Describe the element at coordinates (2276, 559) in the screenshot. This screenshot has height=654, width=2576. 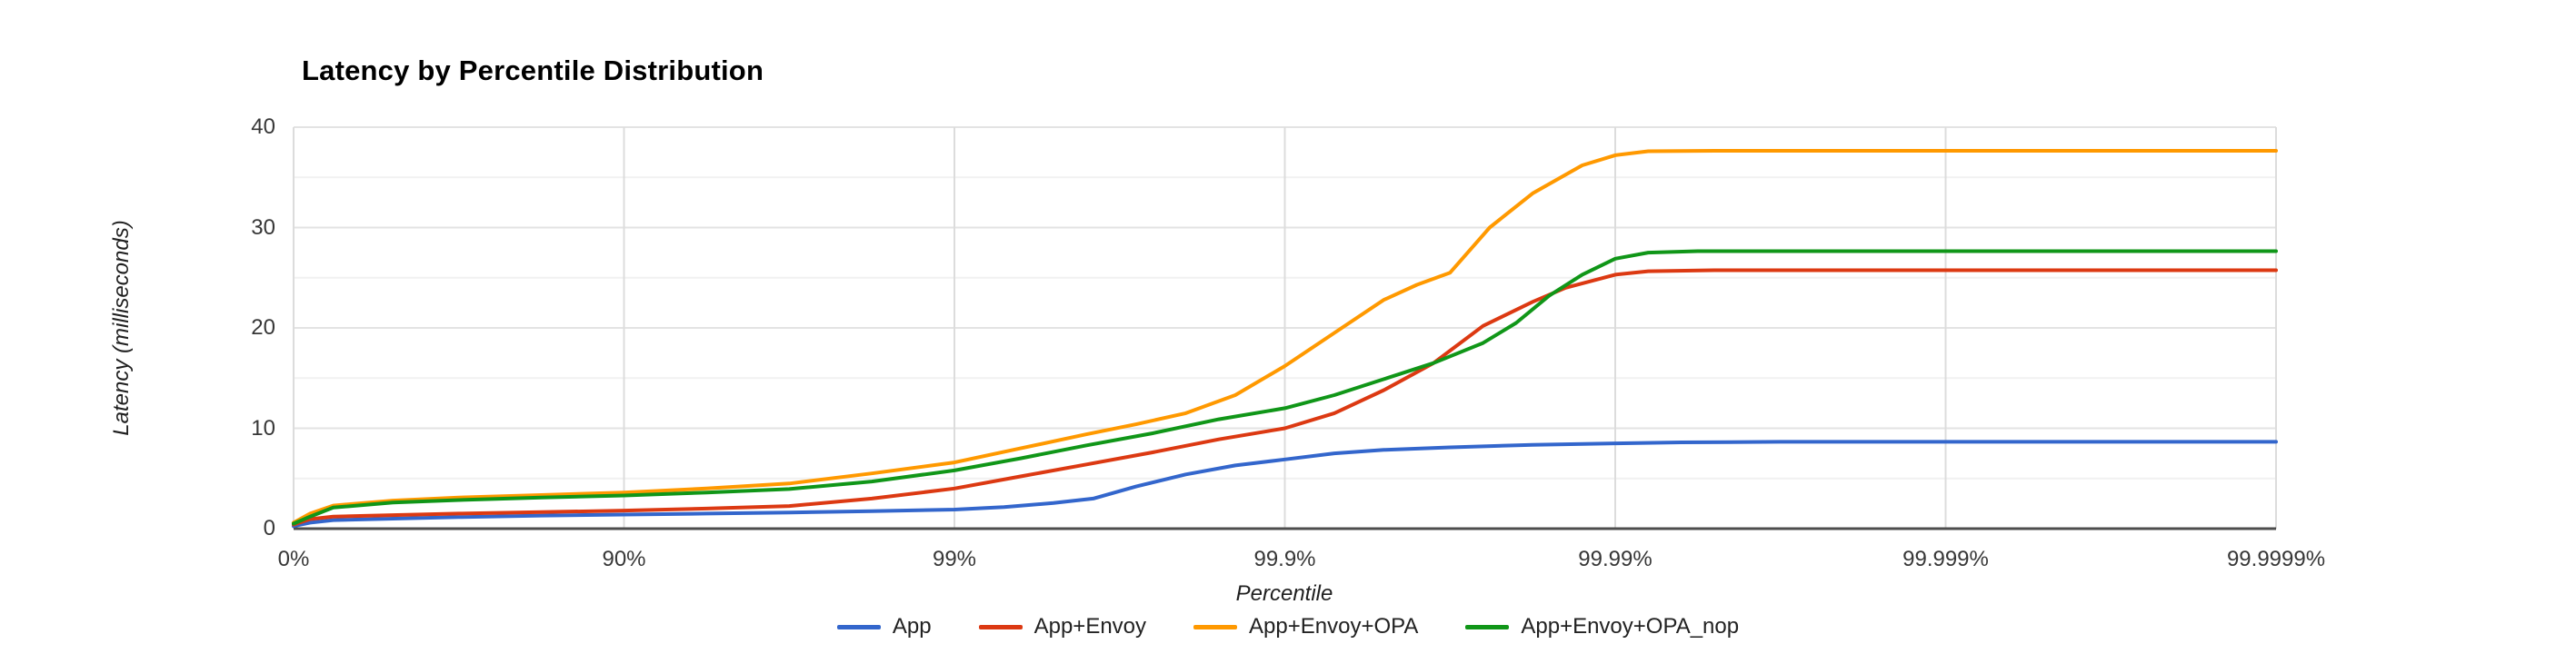
I see `x-tick-label-99-9999: 99.9999%` at that location.